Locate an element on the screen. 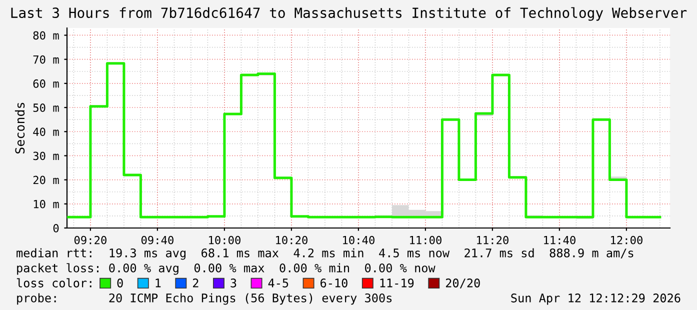  x-tick-label: 11:40 is located at coordinates (560, 240).